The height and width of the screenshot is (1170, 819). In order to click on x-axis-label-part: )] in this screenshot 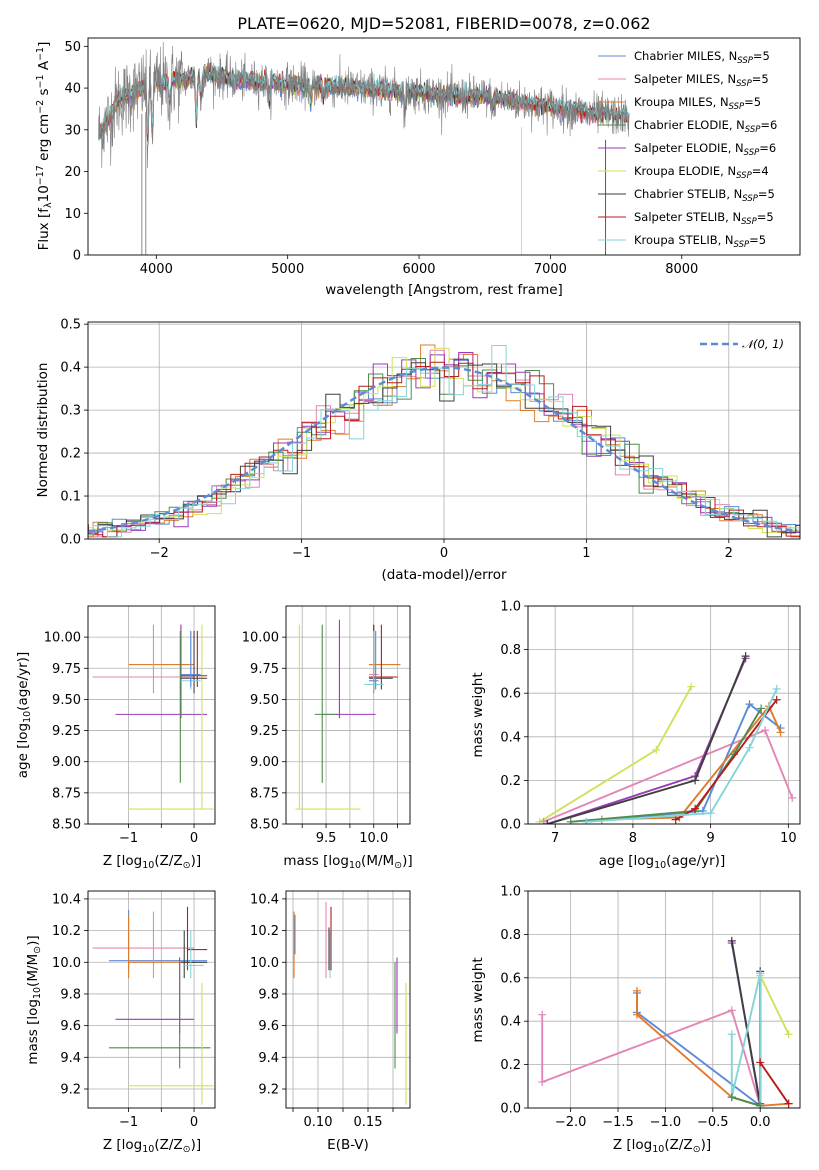, I will do `click(196, 861)`.